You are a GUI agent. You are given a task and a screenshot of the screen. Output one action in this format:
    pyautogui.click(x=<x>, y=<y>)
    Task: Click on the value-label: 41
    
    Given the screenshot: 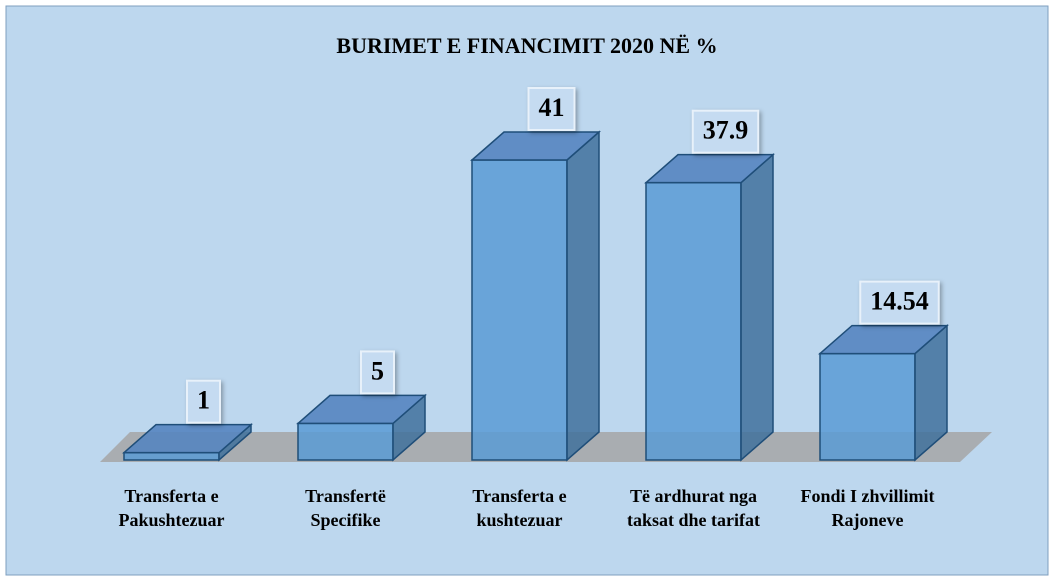 What is the action you would take?
    pyautogui.click(x=552, y=107)
    